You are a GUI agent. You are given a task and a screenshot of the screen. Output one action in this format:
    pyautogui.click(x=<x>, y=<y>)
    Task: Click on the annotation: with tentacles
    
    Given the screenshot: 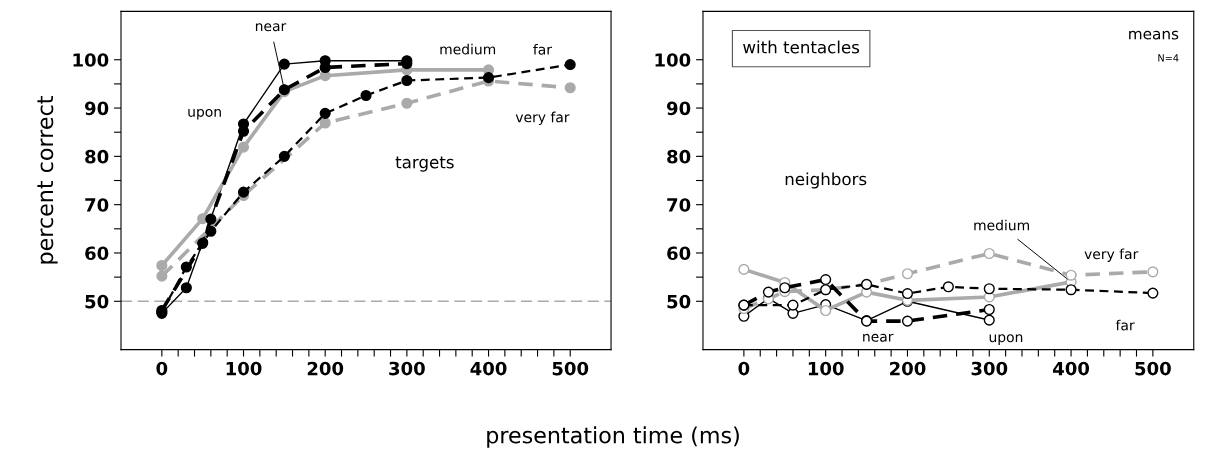 What is the action you would take?
    pyautogui.click(x=801, y=47)
    